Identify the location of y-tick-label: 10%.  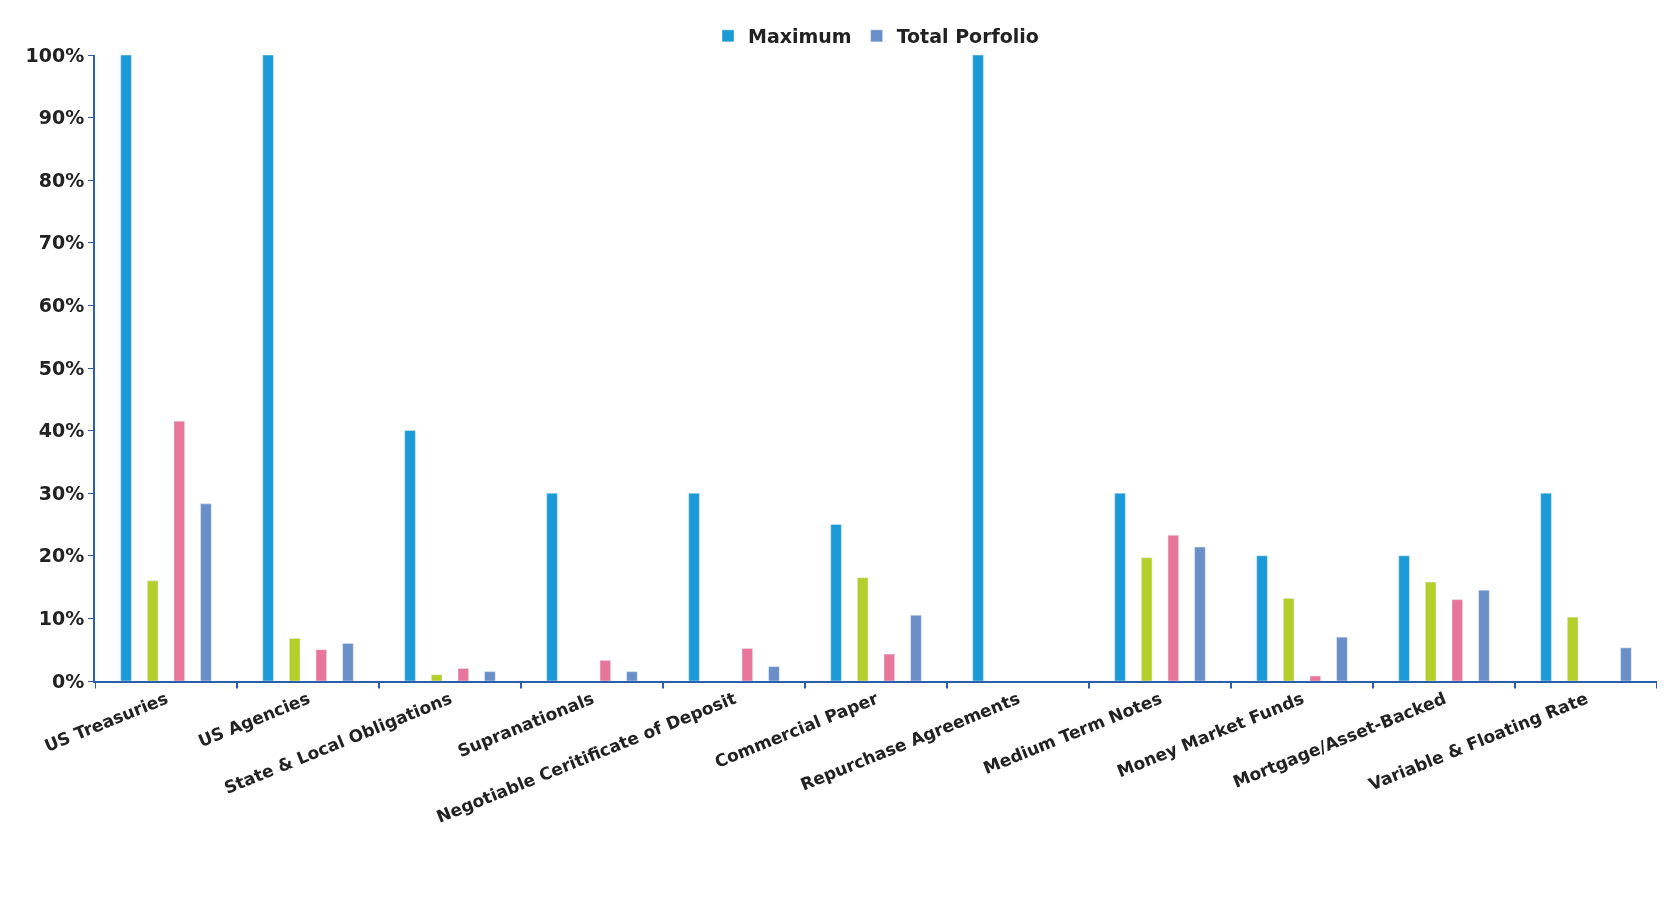
(61, 618).